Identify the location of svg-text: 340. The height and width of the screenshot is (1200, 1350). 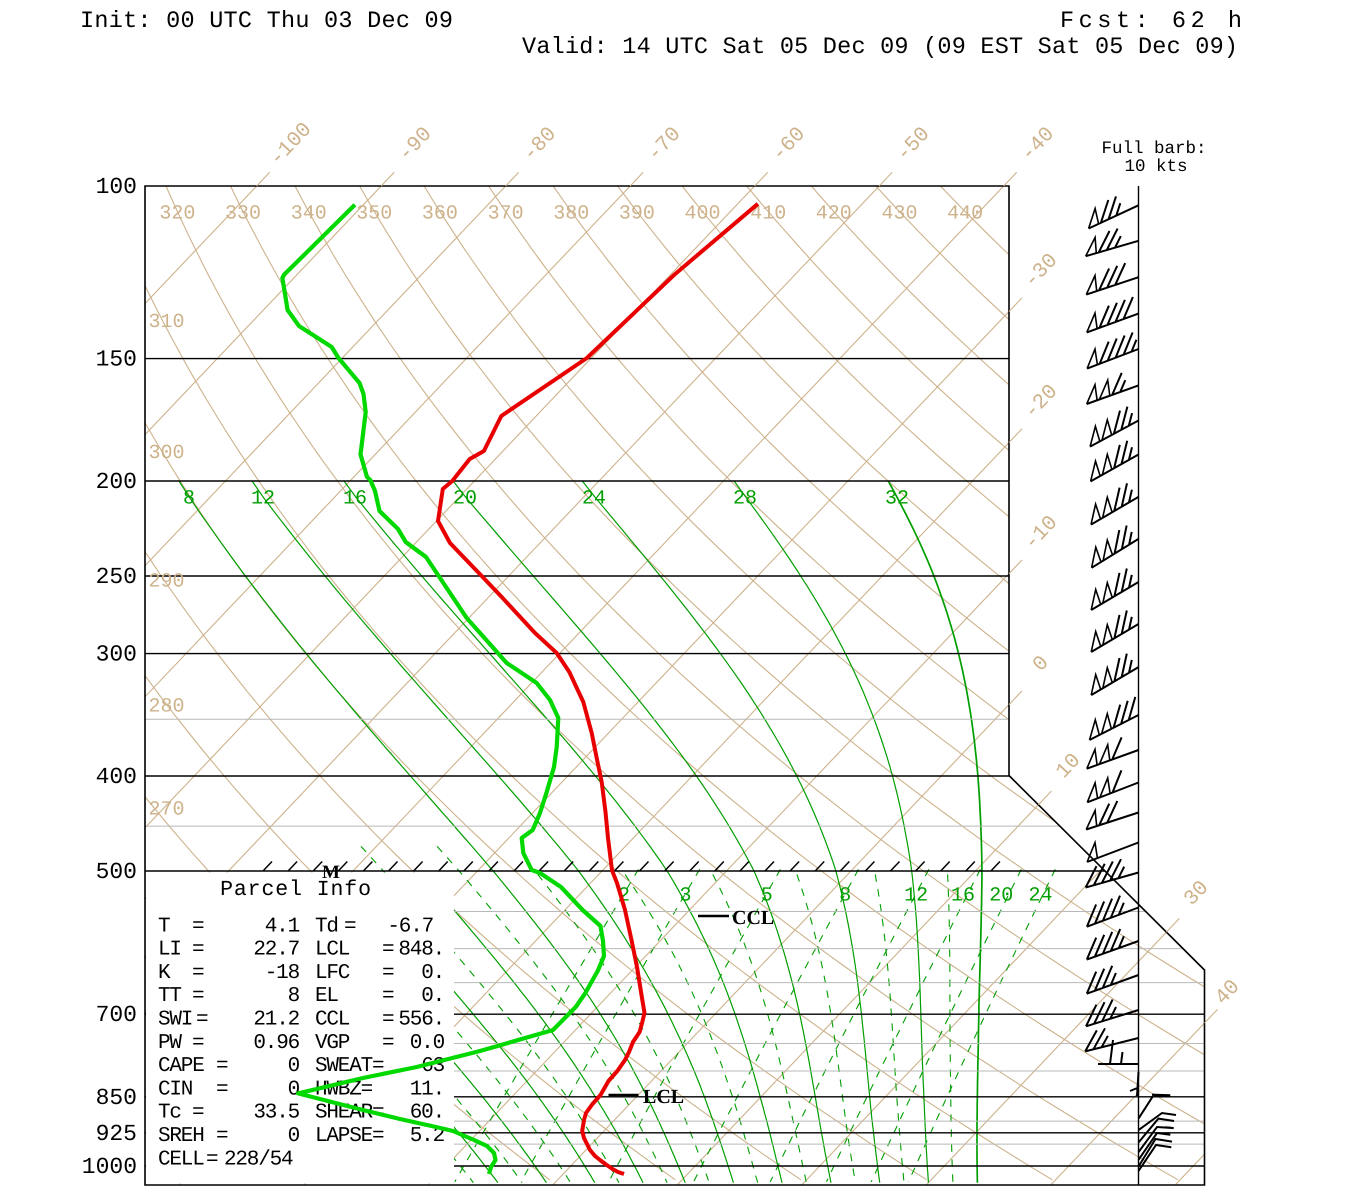
(309, 214).